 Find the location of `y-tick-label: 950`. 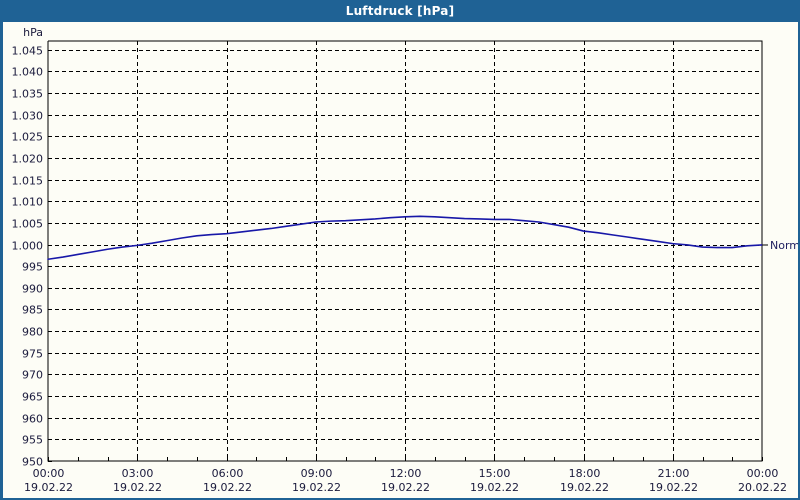

y-tick-label: 950 is located at coordinates (32, 462).